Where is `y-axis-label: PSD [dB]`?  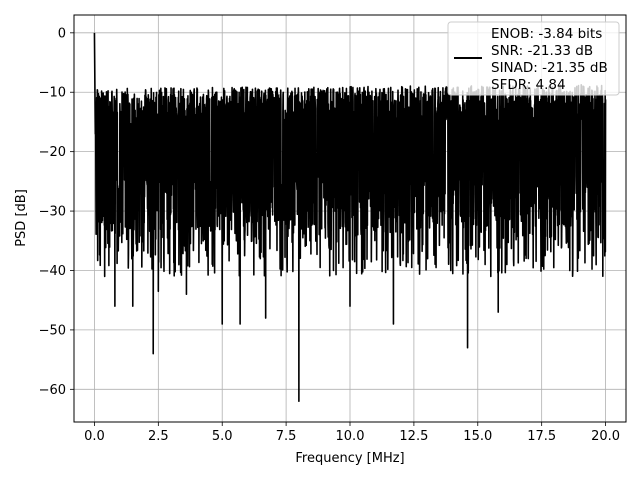
y-axis-label: PSD [dB] is located at coordinates (21, 218).